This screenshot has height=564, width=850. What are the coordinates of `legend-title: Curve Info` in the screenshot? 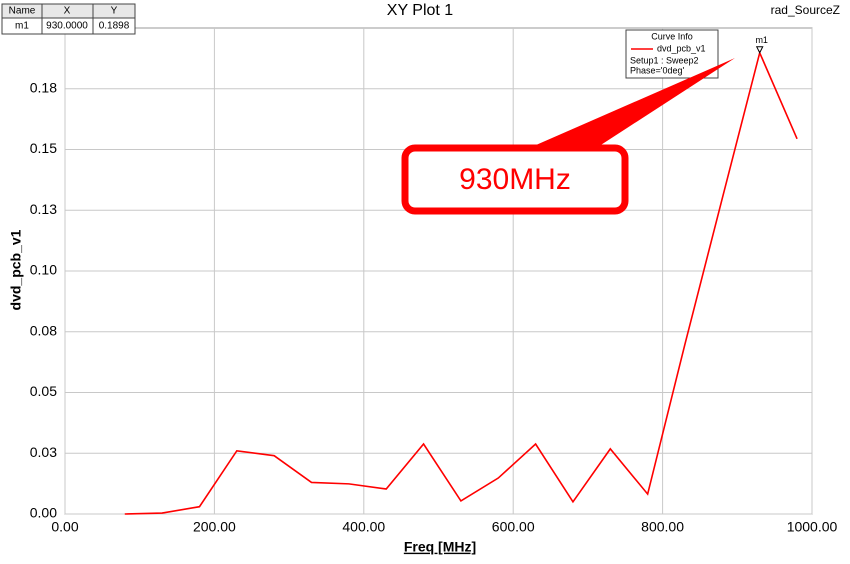 It's located at (672, 36).